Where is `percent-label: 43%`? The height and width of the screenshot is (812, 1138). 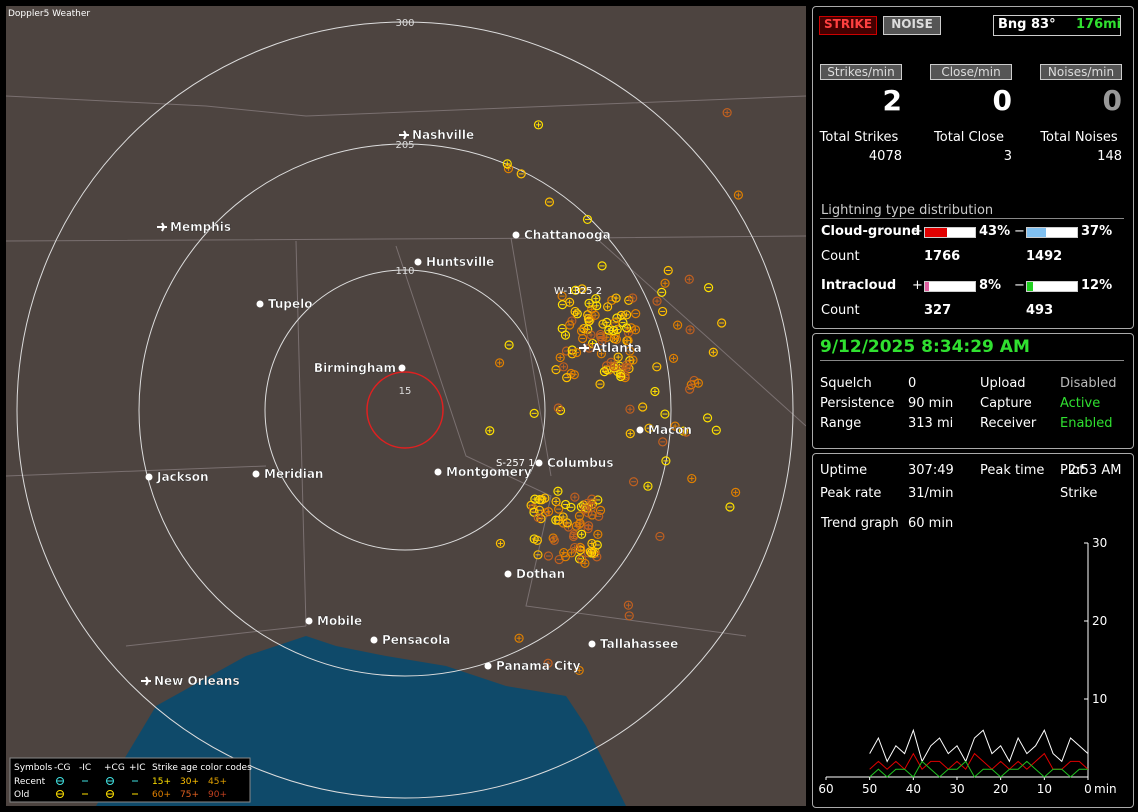 percent-label: 43% is located at coordinates (995, 231).